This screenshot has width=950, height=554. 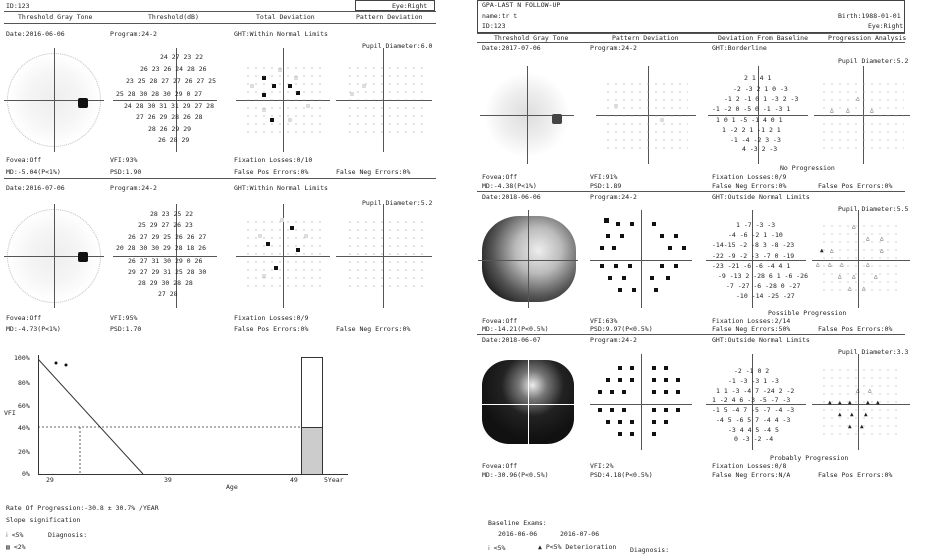 What do you see at coordinates (410, 6) in the screenshot?
I see `left-eye: Eye:Right` at bounding box center [410, 6].